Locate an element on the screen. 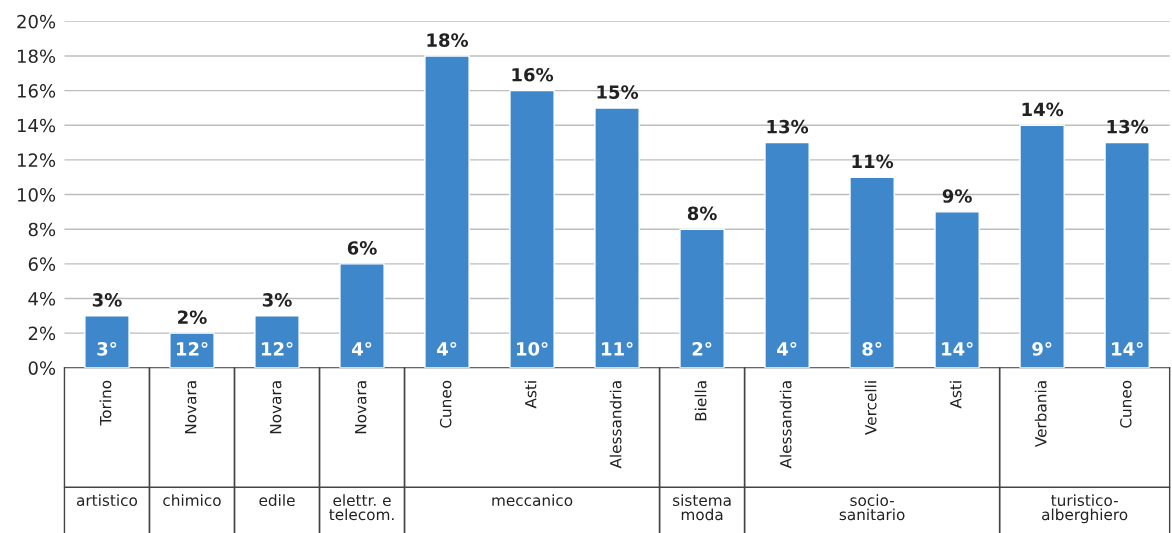 The height and width of the screenshot is (533, 1172). y-tick-label: 6% is located at coordinates (42, 264).